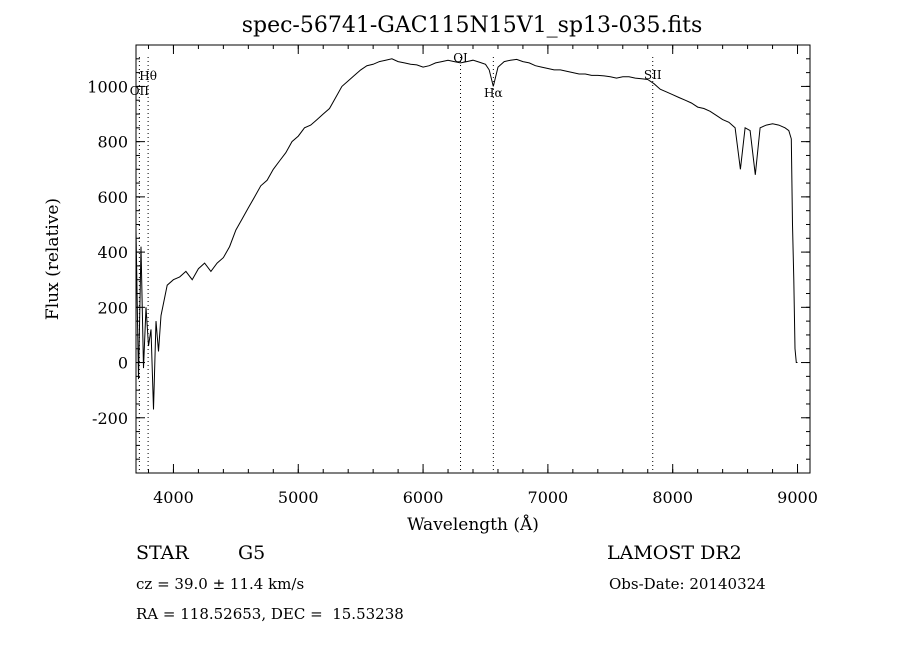 This screenshot has height=650, width=900. Describe the element at coordinates (112, 307) in the screenshot. I see `y-tick-label: 200` at that location.